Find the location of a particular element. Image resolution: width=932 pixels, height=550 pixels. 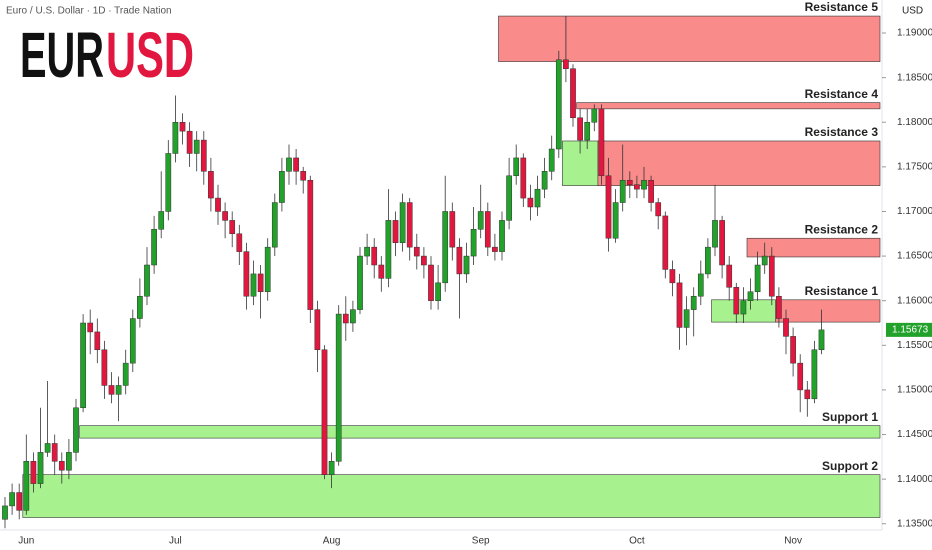

y-tick-label: 1.18000 is located at coordinates (914, 122).